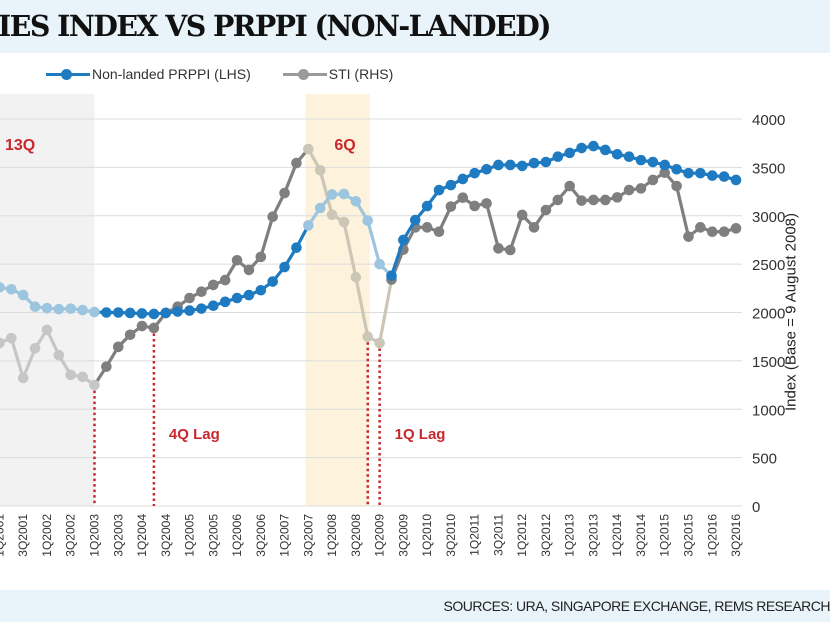  What do you see at coordinates (166, 535) in the screenshot?
I see `x-tick-label: 3Q2004` at bounding box center [166, 535].